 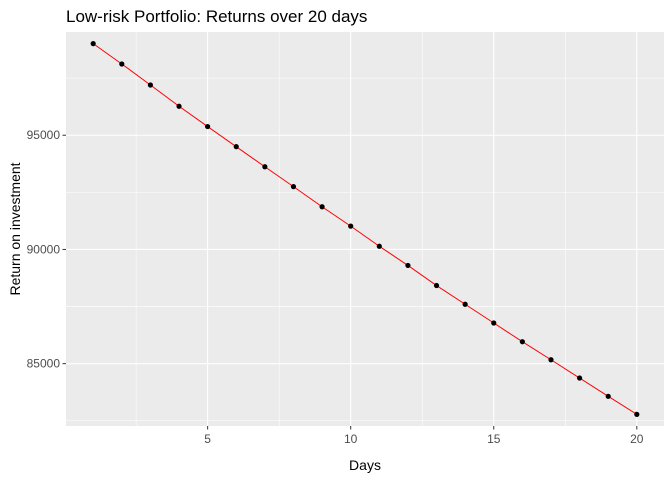 I want to click on chart-title: Low-risk Portfolio: Returns over 20 days, so click(x=216, y=16).